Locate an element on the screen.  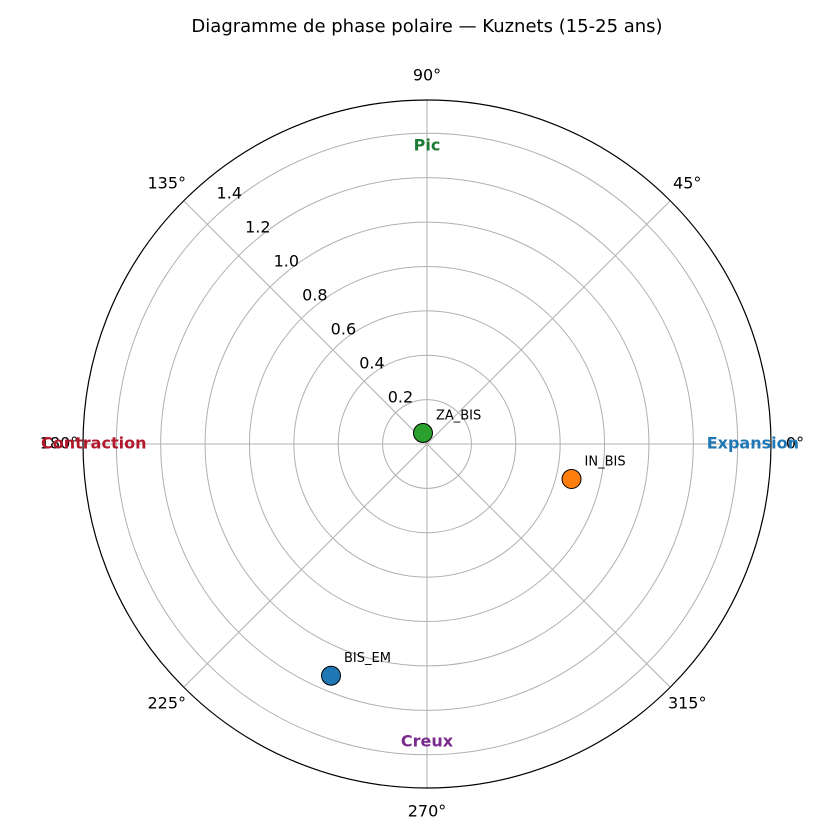
r-tick-label: 1.0 is located at coordinates (286, 260).